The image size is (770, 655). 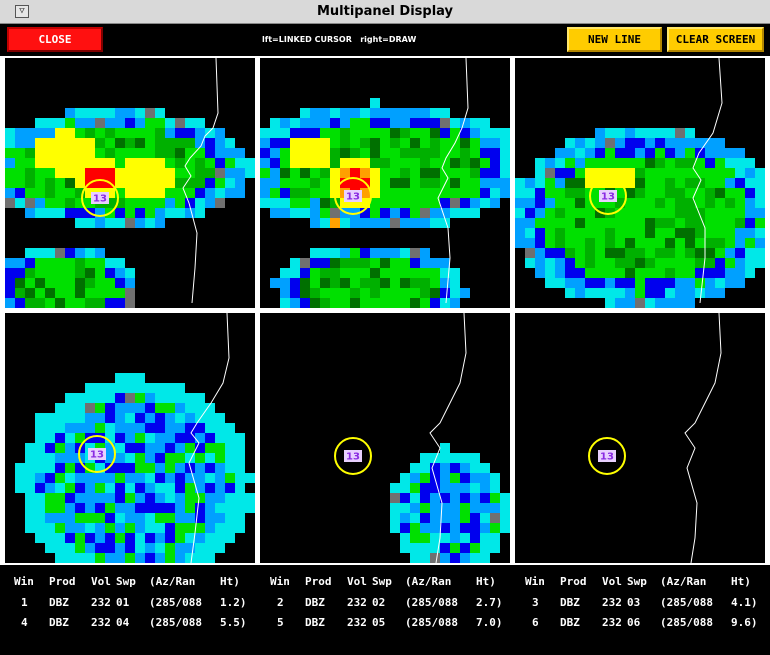 I want to click on radar-panel-4: 13, so click(x=130, y=438).